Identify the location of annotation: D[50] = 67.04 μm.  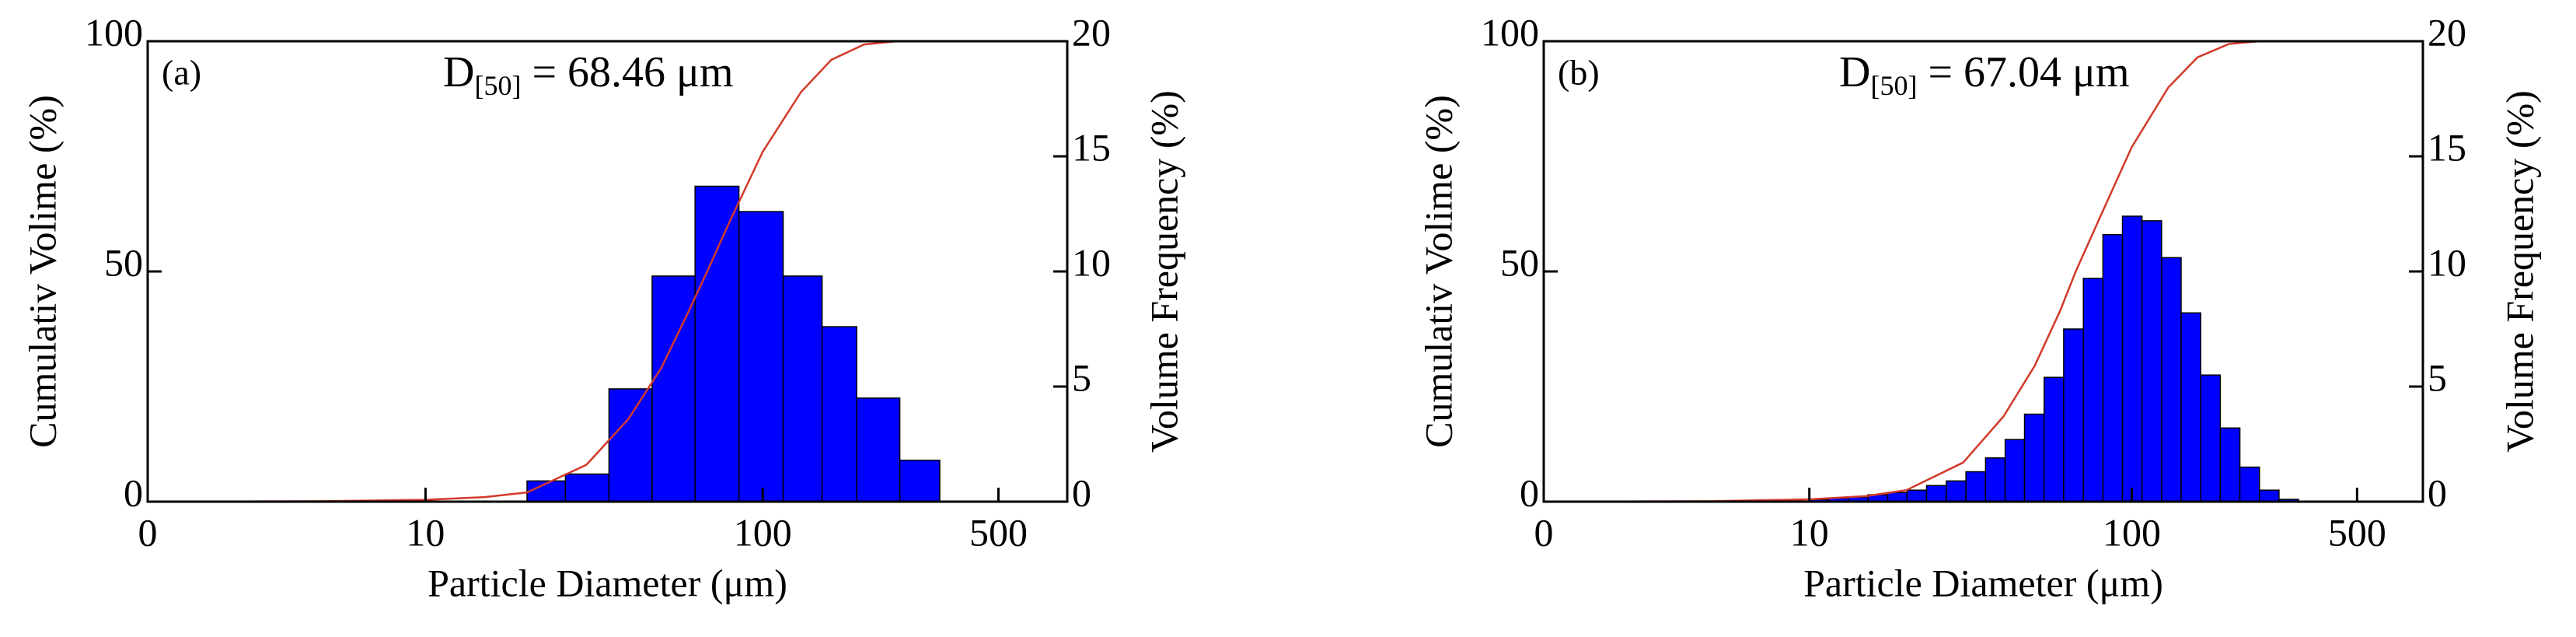
(1985, 74).